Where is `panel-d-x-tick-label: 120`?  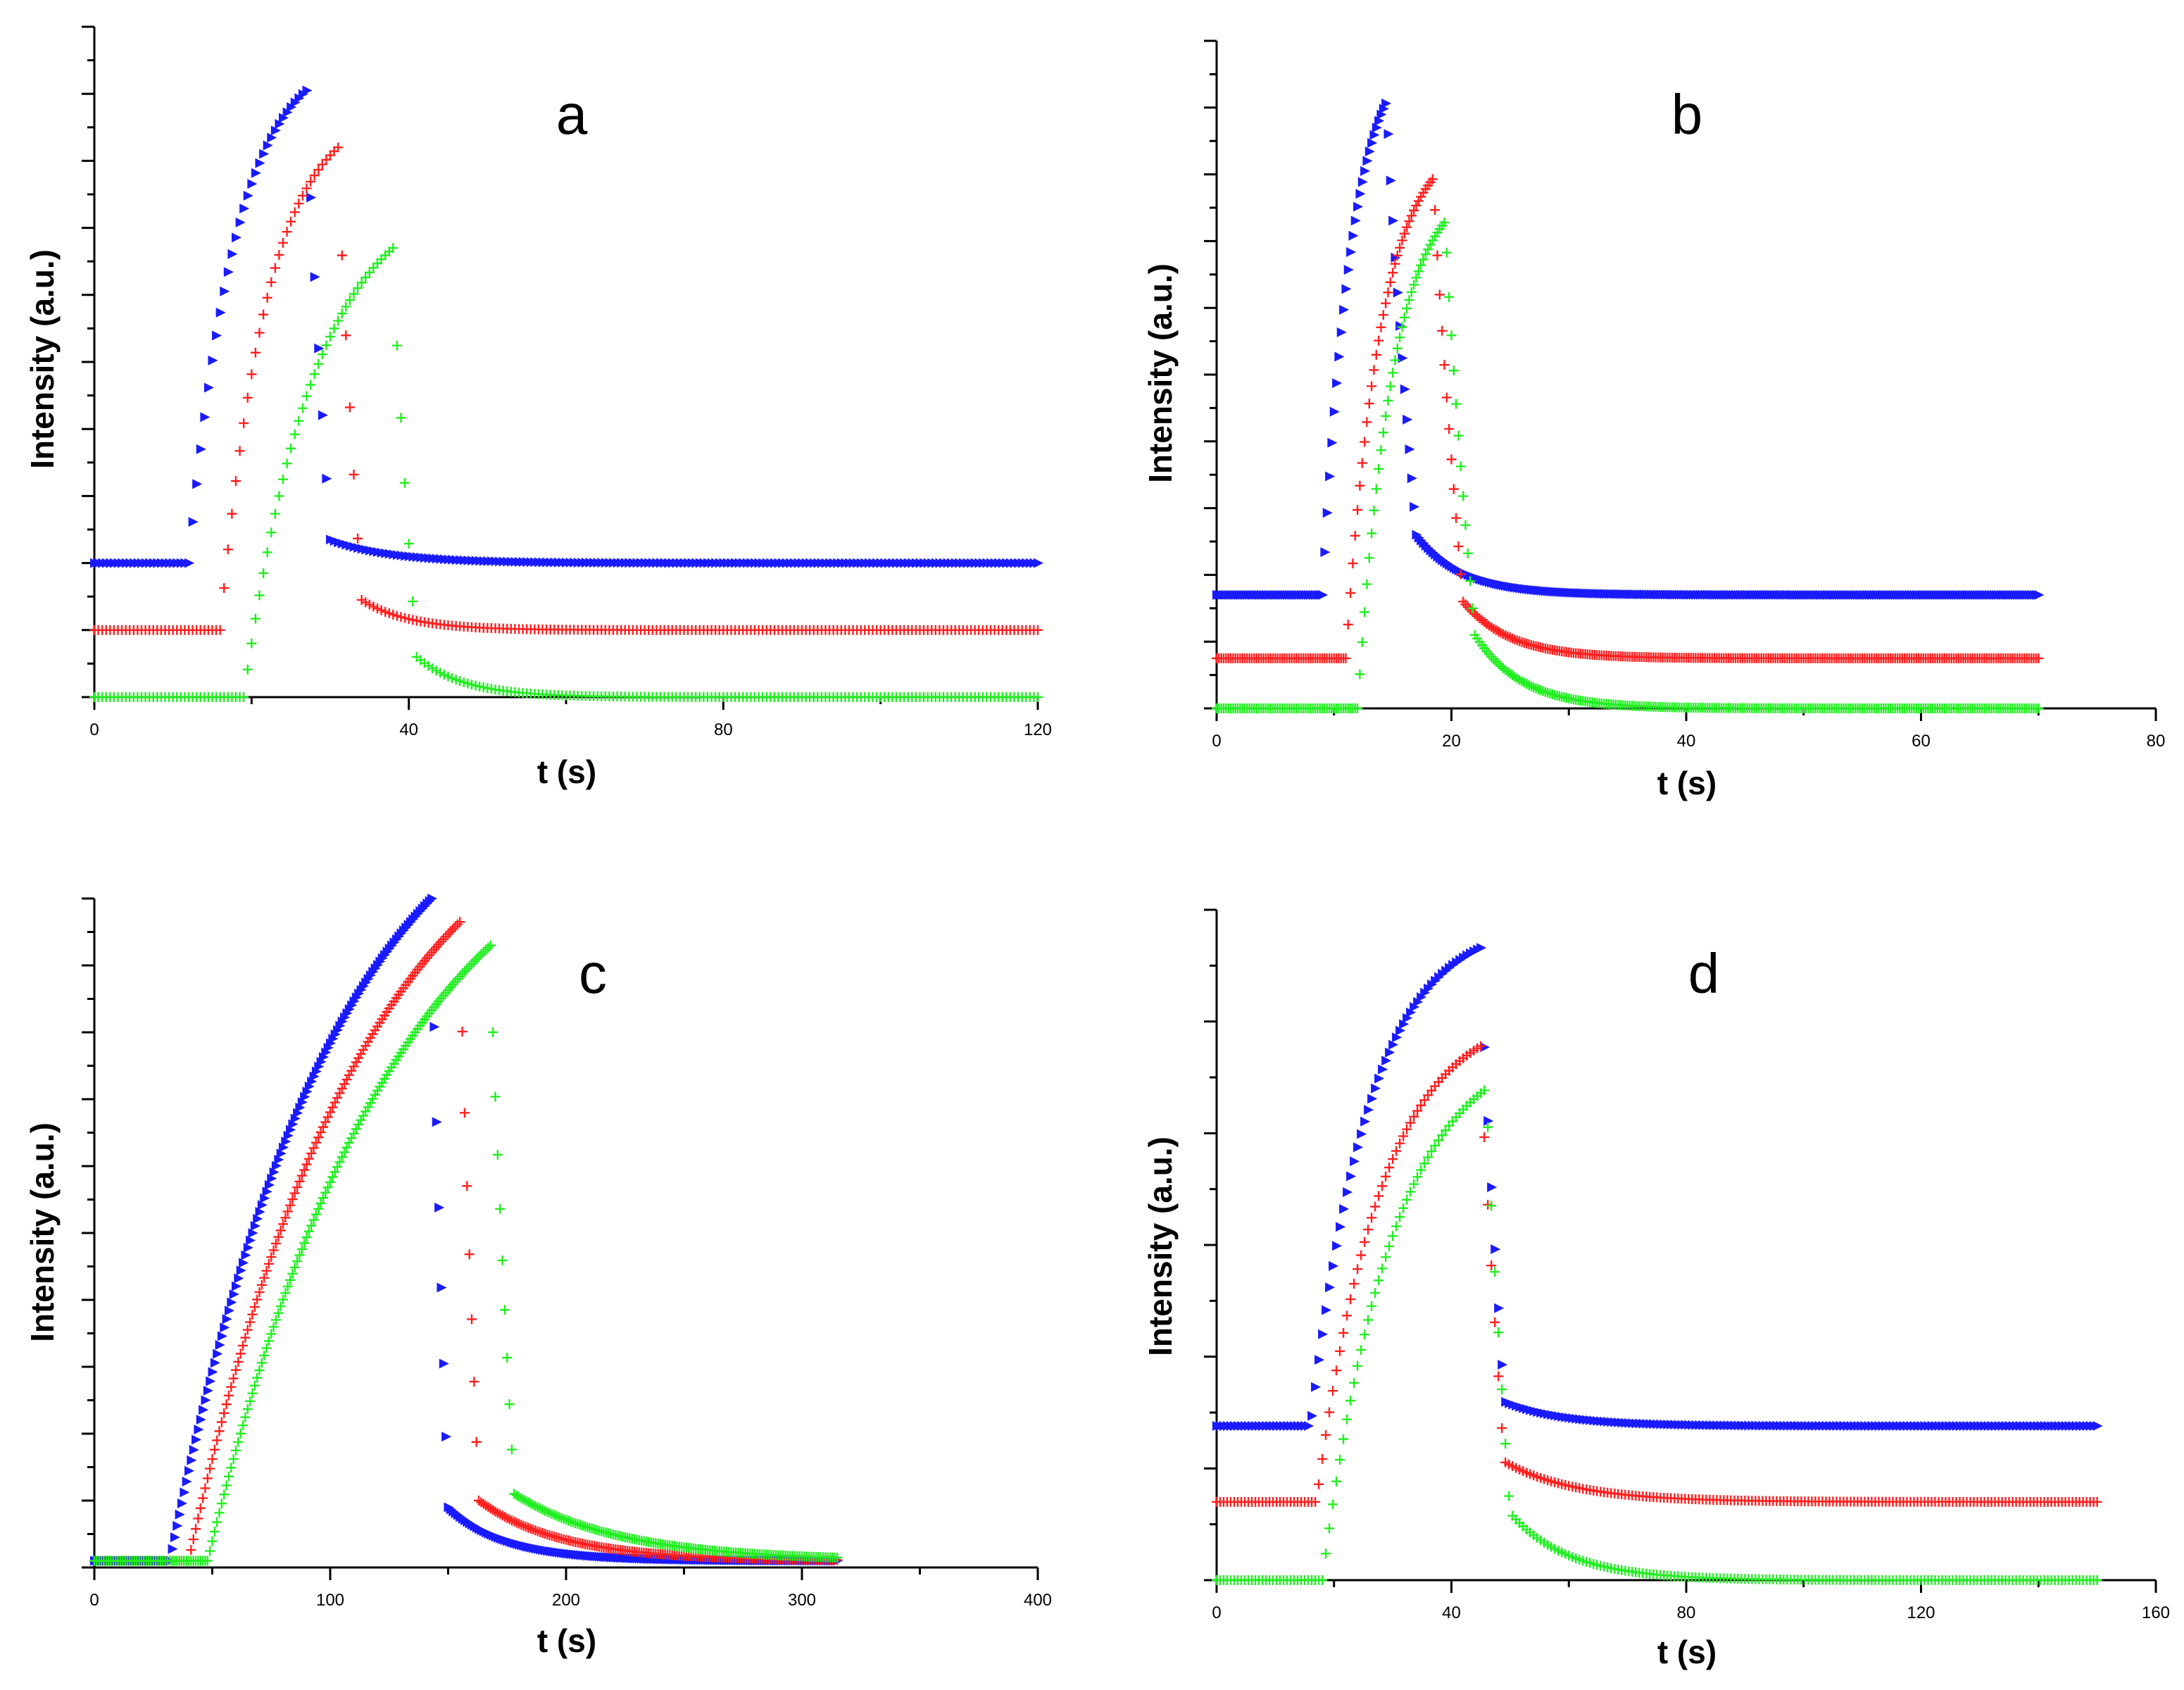
panel-d-x-tick-label: 120 is located at coordinates (1921, 1612).